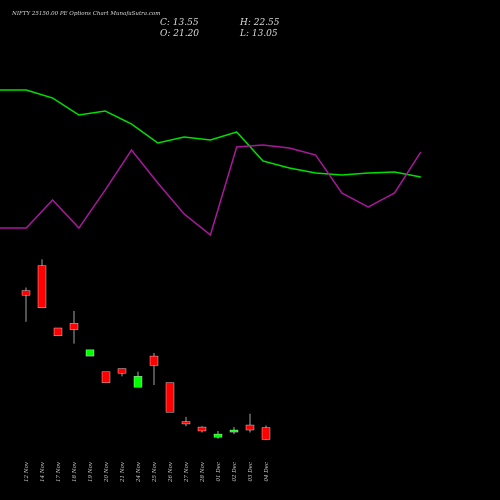  I want to click on x-tick-label: 01 Dec, so click(219, 472).